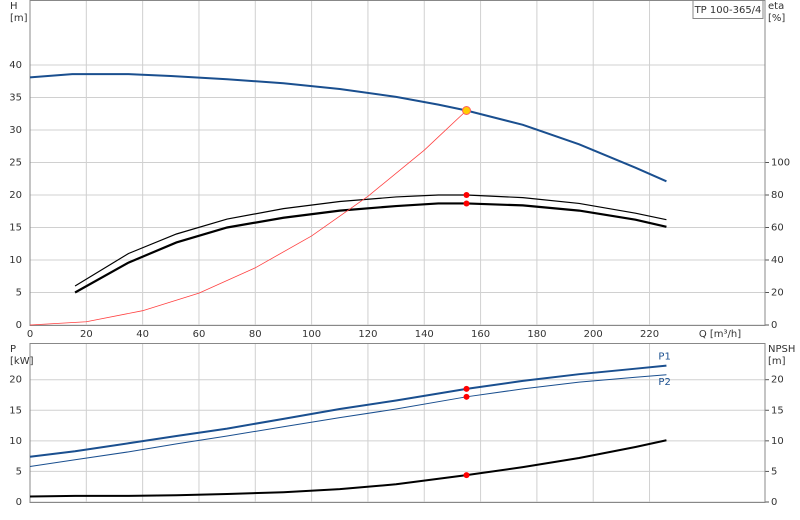 This screenshot has height=520, width=800. Describe the element at coordinates (86, 334) in the screenshot. I see `x-tick-label: 20` at that location.